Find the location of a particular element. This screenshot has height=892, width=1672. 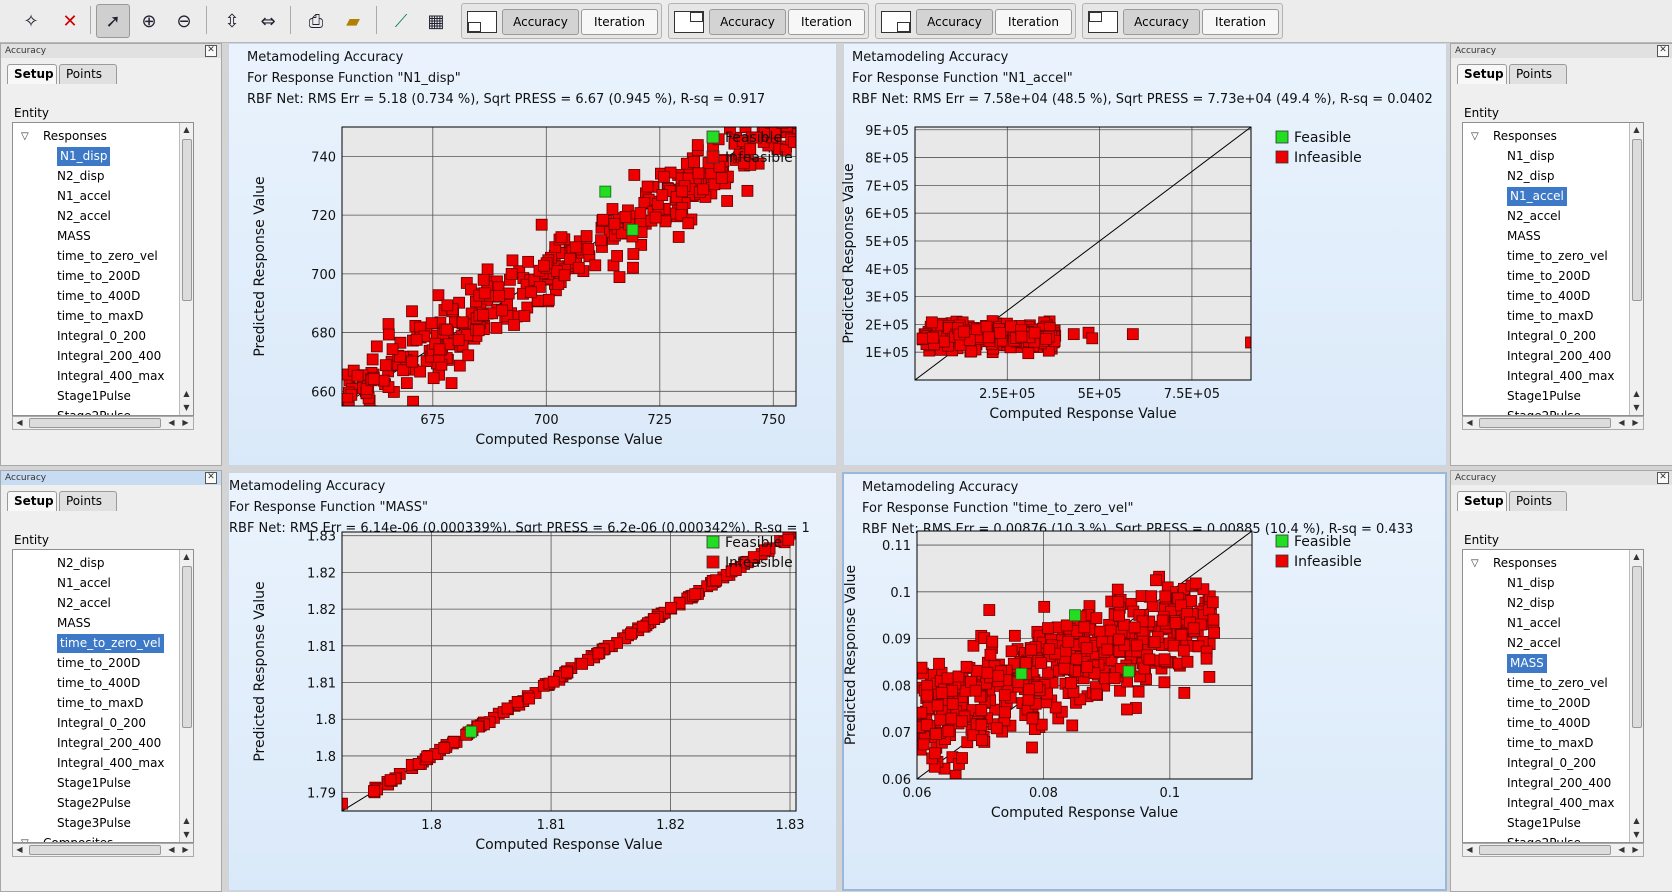

pointer-icon: ➚ is located at coordinates (113, 21).